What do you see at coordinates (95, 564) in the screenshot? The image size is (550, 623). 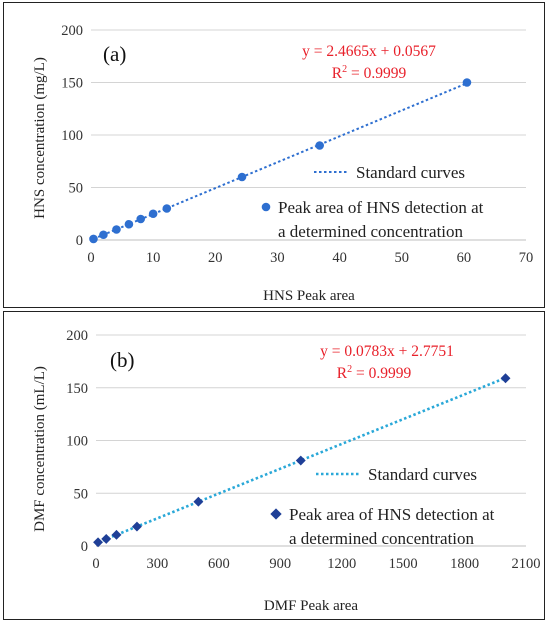 I see `chart-b-x-tick-label: 0` at bounding box center [95, 564].